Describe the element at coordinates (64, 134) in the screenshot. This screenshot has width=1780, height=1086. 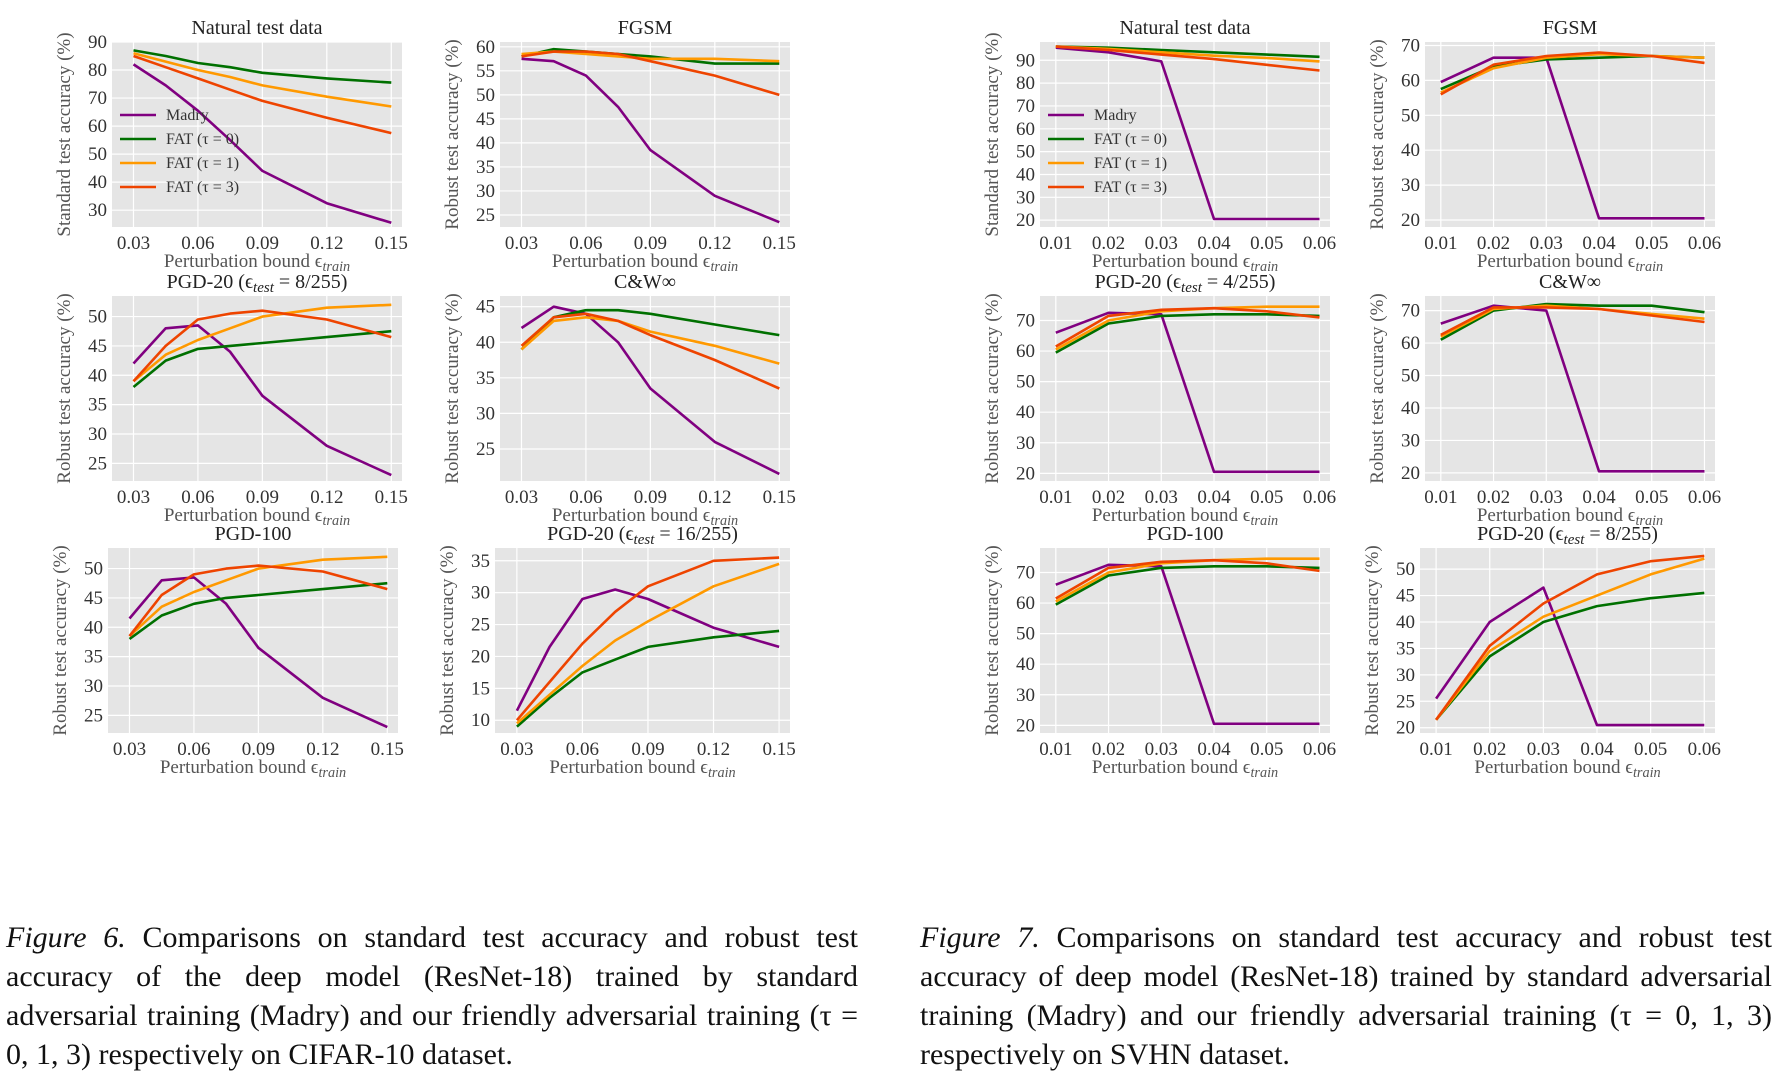
I see `y-axis-label: Standard test accuracy (%)` at that location.